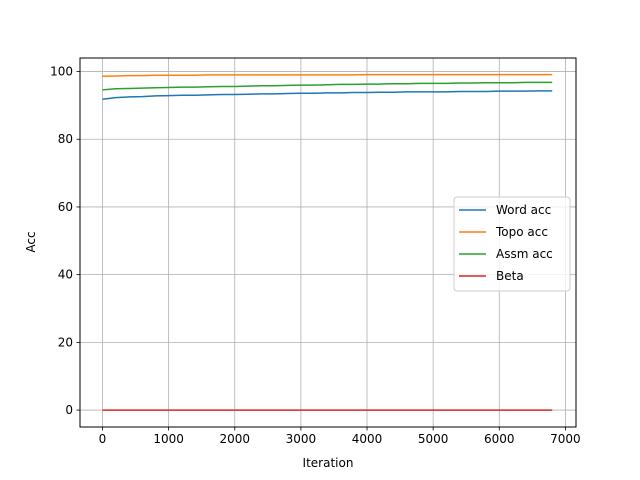 This screenshot has width=640, height=480. I want to click on x-tick-label: 1000, so click(168, 439).